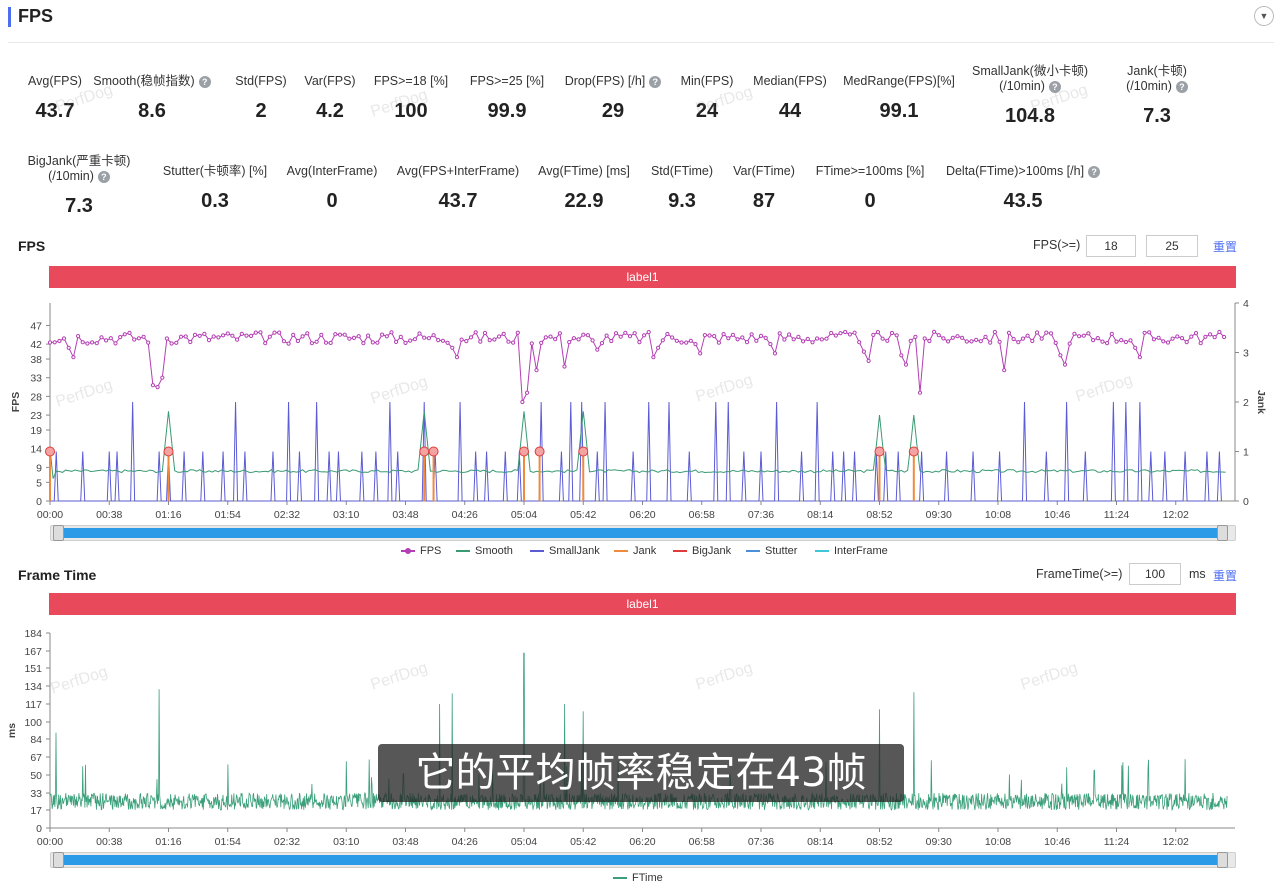 The width and height of the screenshot is (1280, 886). What do you see at coordinates (851, 551) in the screenshot?
I see `legend-item-interframe: InterFrame` at bounding box center [851, 551].